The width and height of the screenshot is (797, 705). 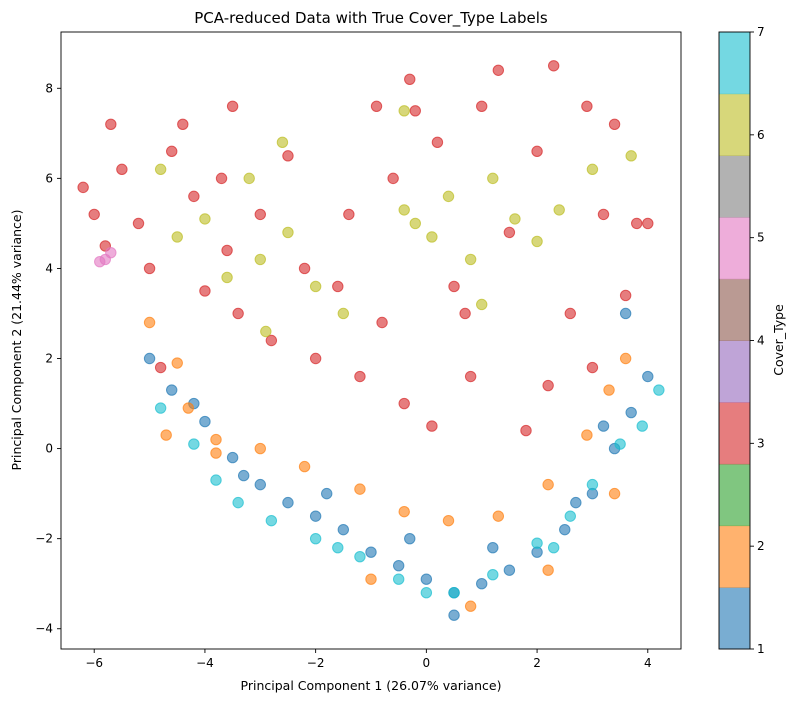 I want to click on colorbar-tick-label: 7, so click(x=761, y=32).